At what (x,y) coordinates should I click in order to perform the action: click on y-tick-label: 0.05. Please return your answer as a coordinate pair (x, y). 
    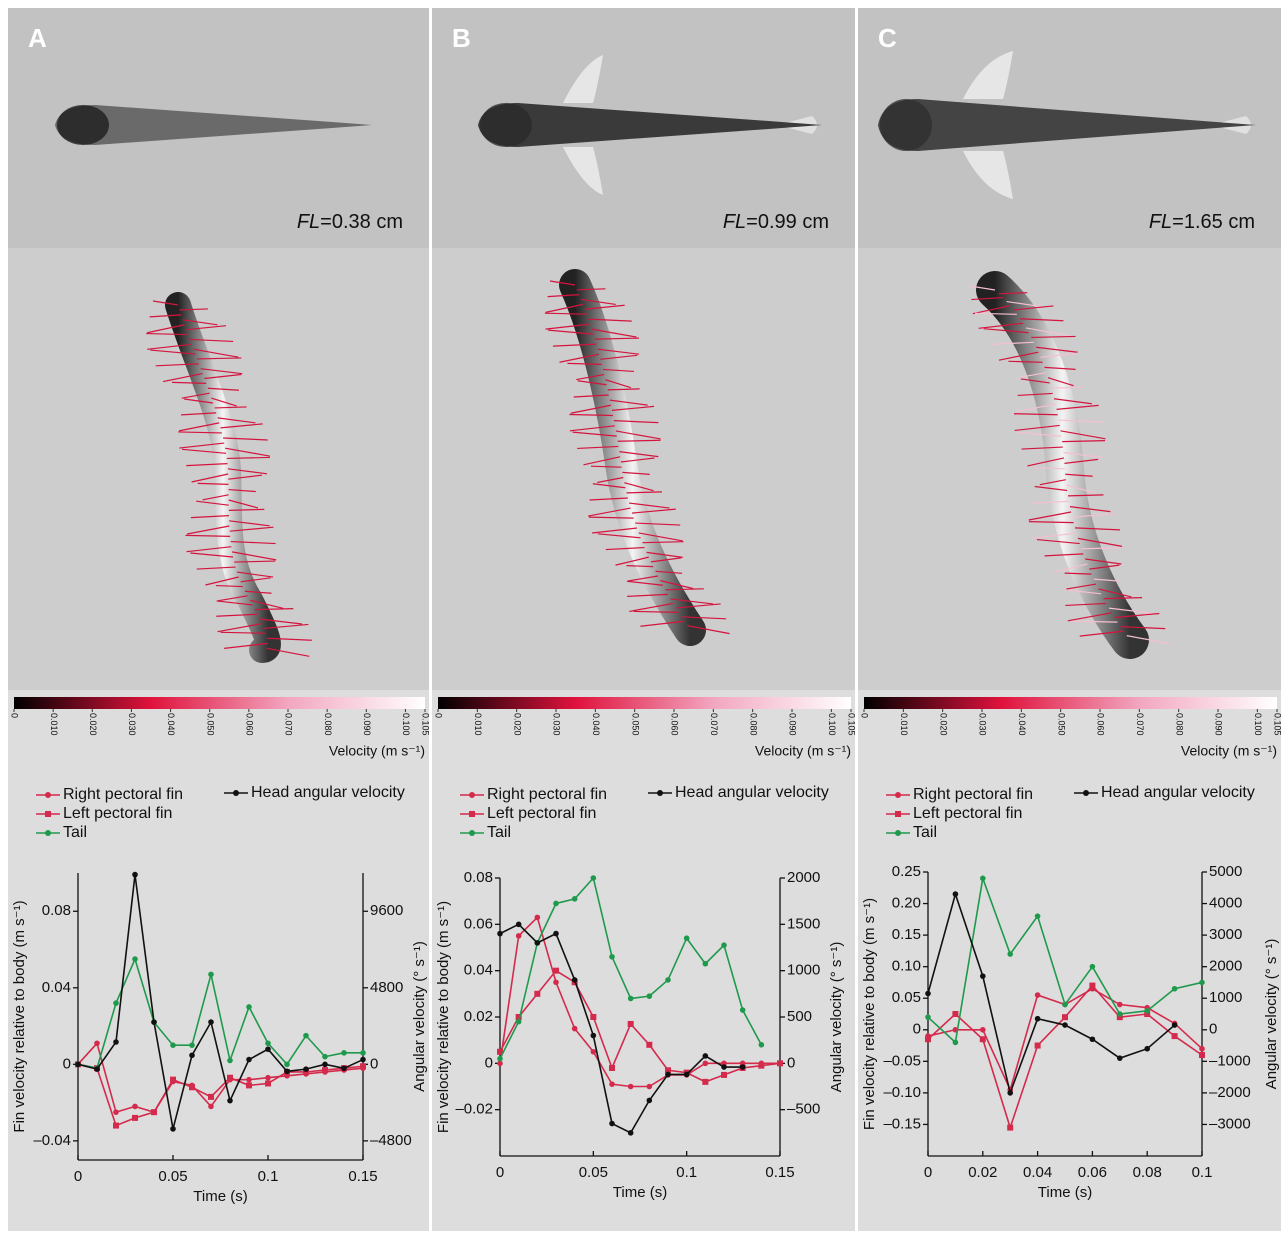
    Looking at the image, I should click on (906, 997).